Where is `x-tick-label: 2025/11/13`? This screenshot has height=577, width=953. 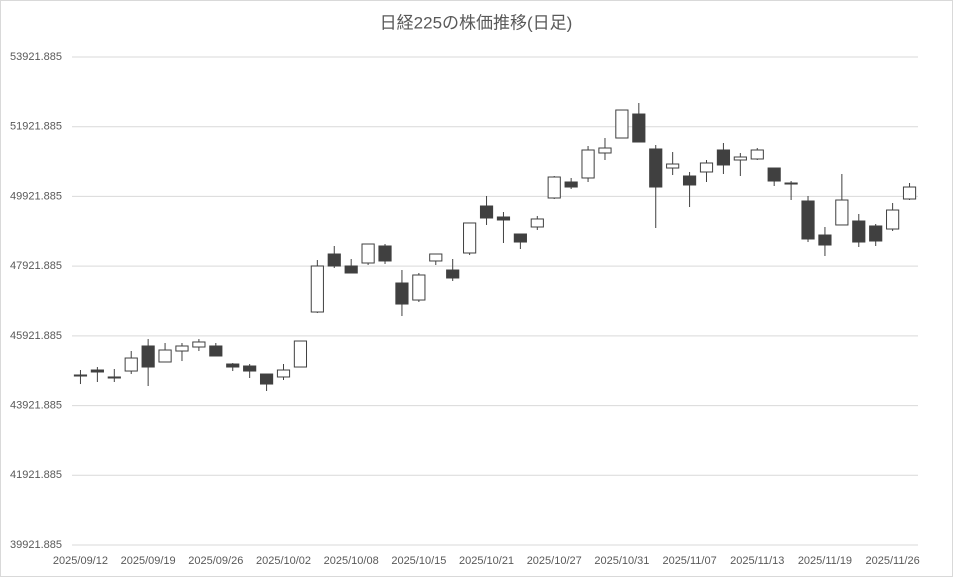
x-tick-label: 2025/11/13 is located at coordinates (757, 561).